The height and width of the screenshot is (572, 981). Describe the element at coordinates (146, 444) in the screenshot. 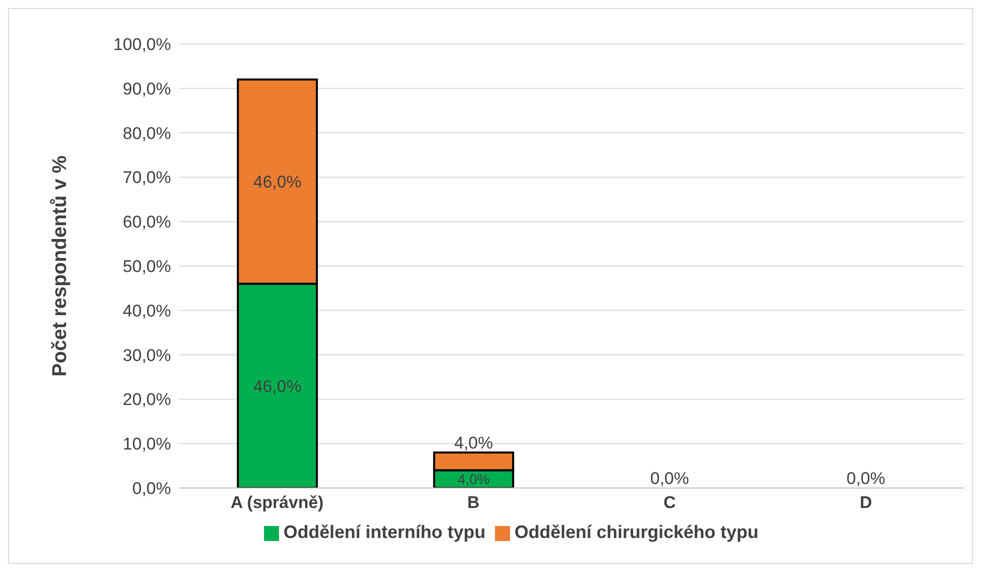

I see `y-tick-label: 10,0%` at that location.